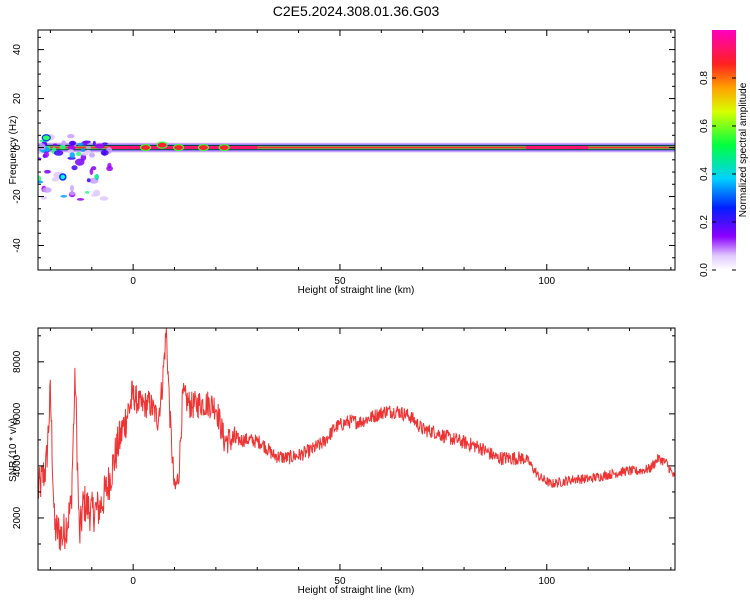 Image resolution: width=750 pixels, height=600 pixels. I want to click on spectrogram-xtick-label: 0, so click(133, 281).